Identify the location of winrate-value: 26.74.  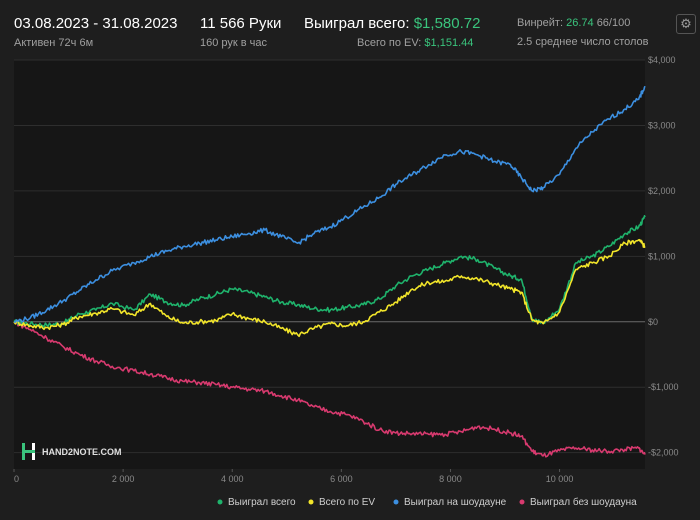
(580, 23).